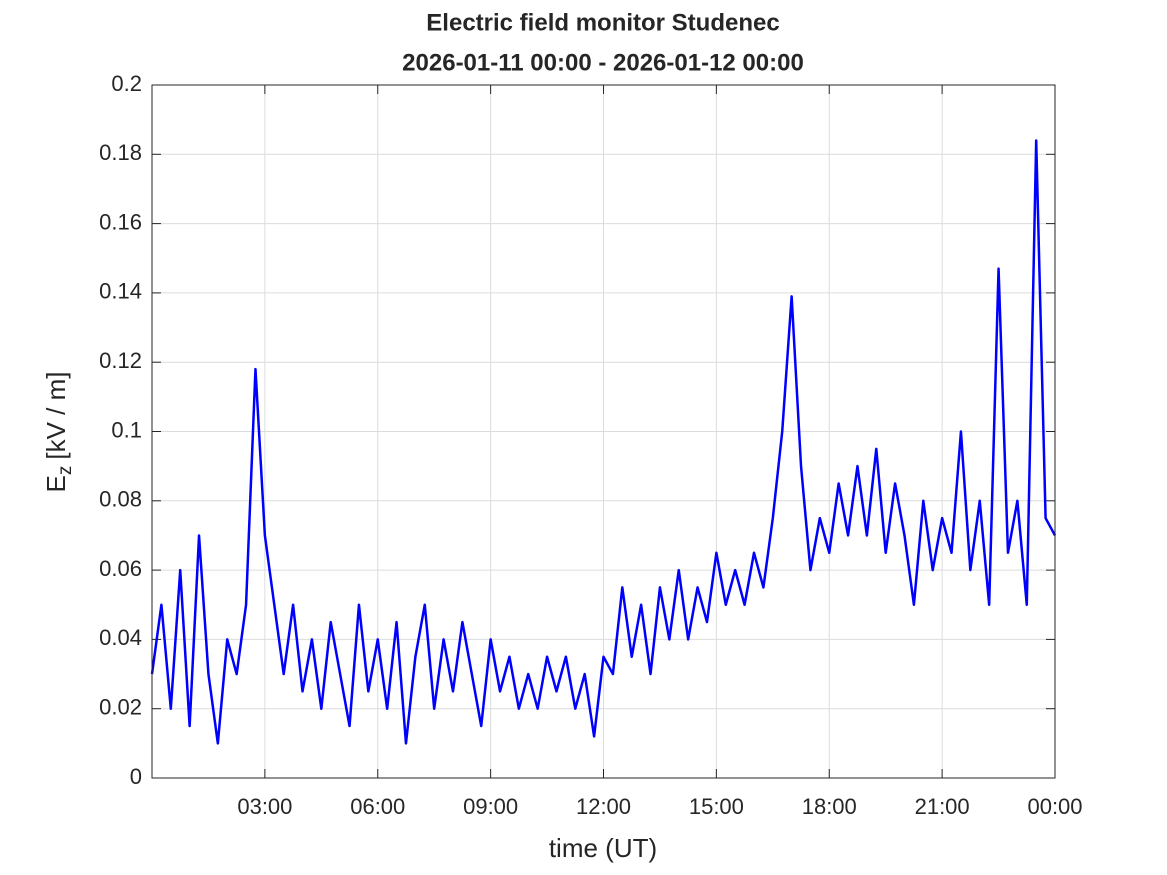  I want to click on y-tick-label: 0.1, so click(126, 429).